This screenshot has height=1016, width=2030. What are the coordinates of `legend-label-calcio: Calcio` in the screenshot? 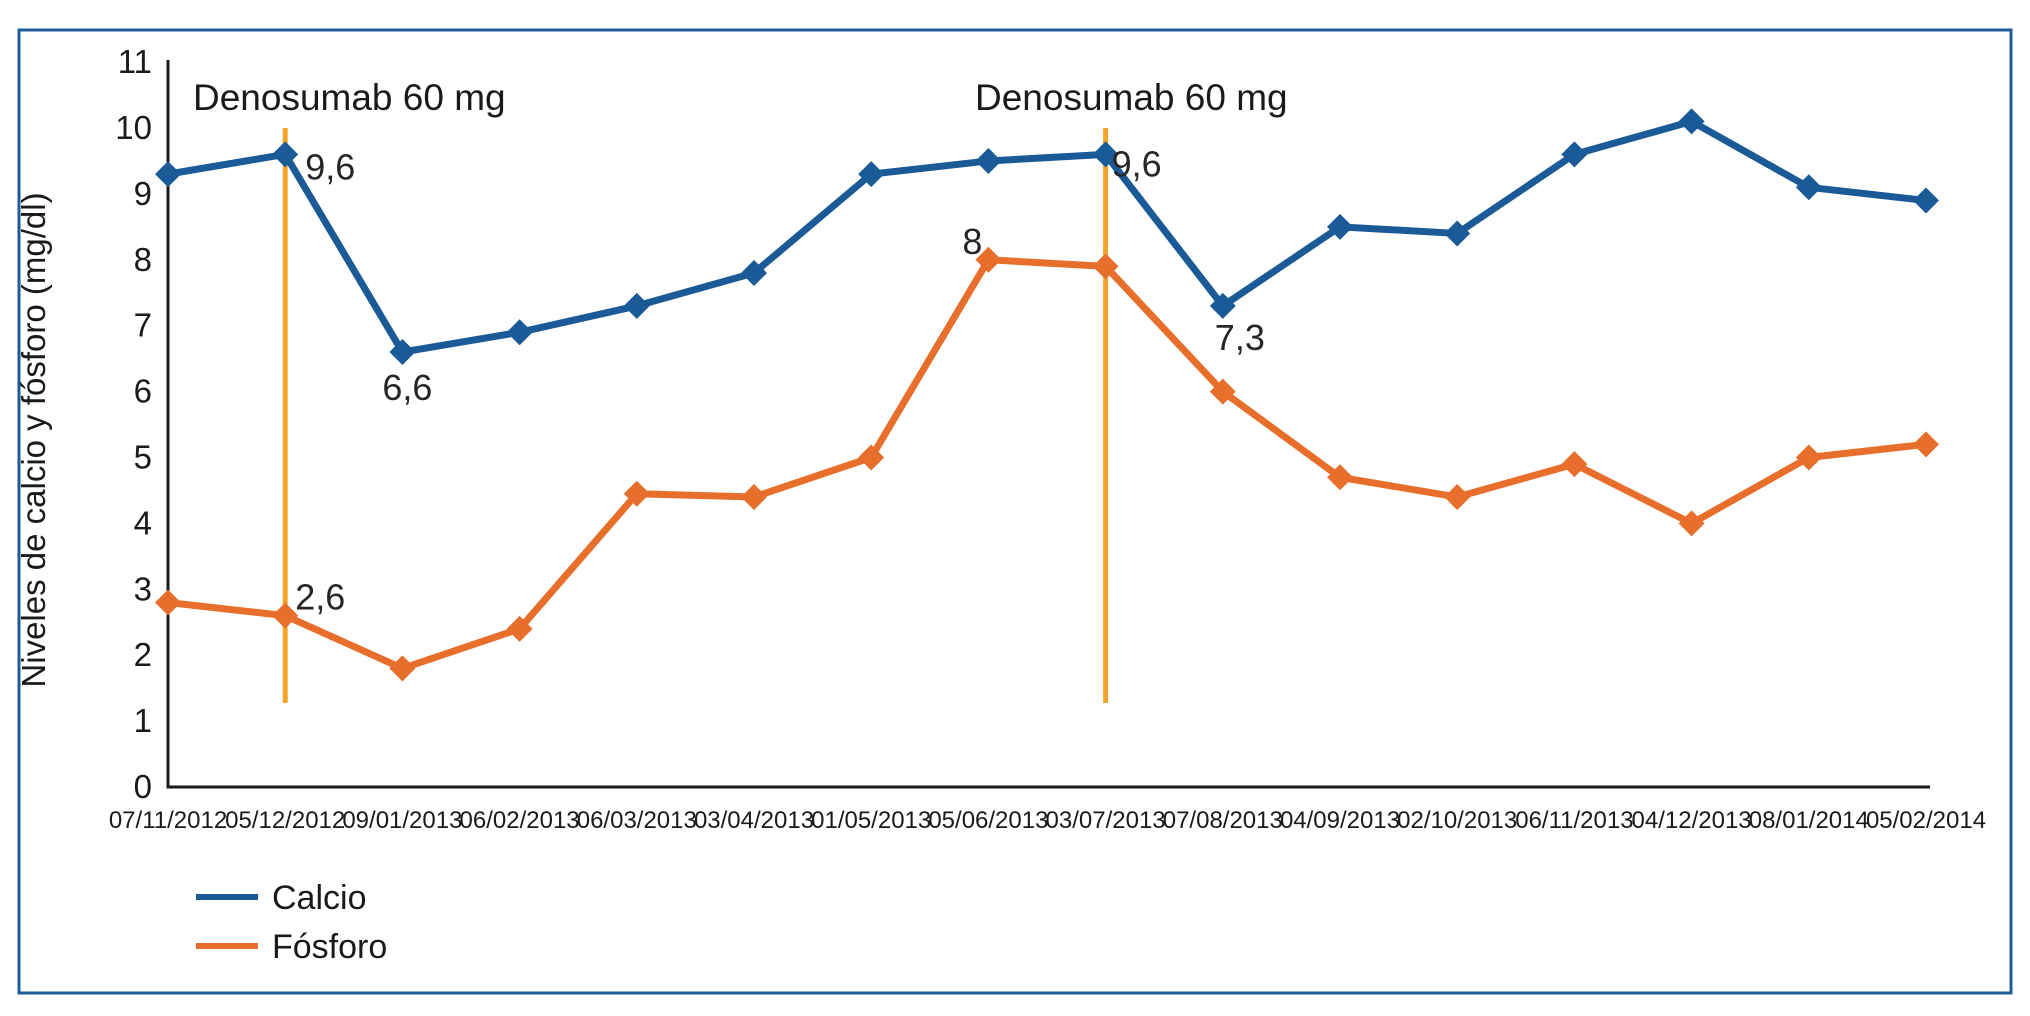 It's located at (319, 898).